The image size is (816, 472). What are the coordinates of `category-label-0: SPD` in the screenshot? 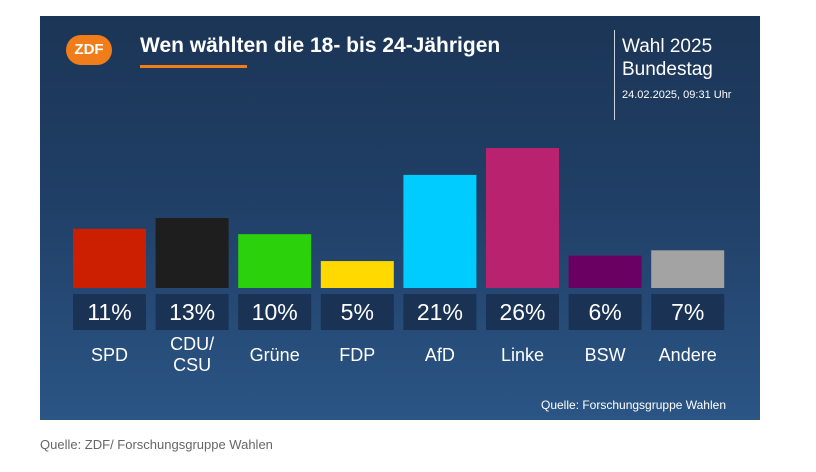 It's located at (109, 355).